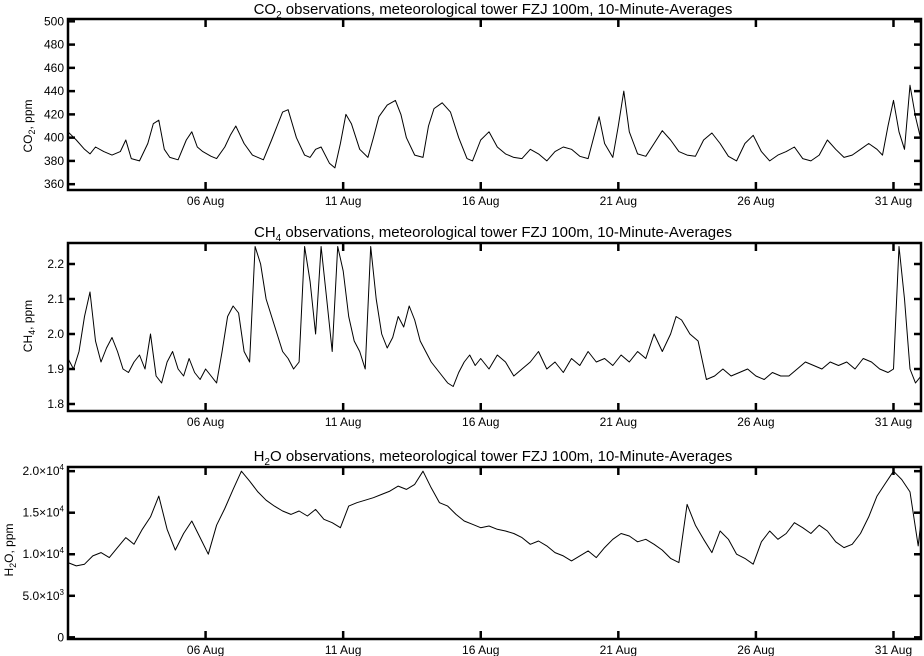  Describe the element at coordinates (54, 91) in the screenshot. I see `co2-y-tick-label: 440` at that location.